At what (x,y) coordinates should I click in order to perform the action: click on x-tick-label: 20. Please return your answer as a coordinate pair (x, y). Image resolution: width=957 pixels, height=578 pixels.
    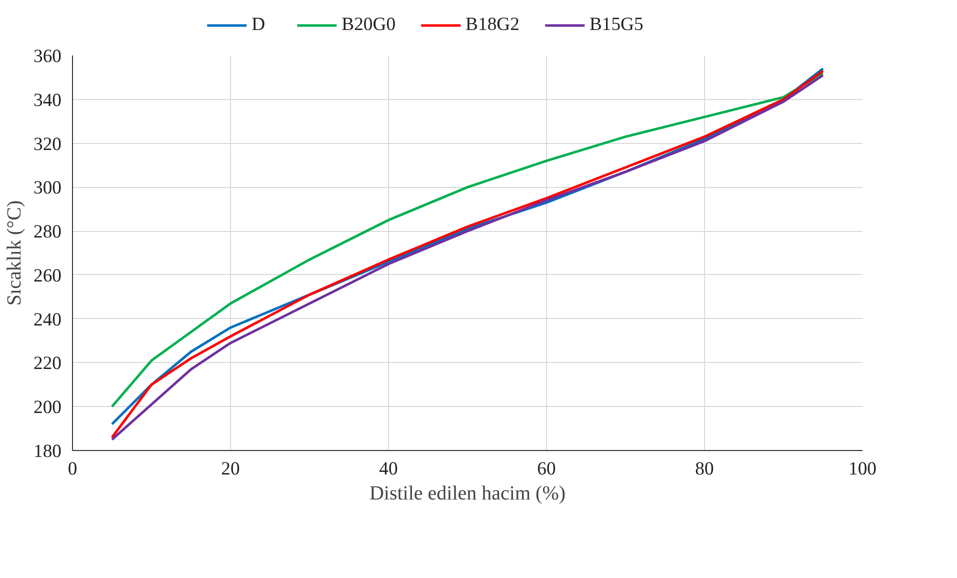
    Looking at the image, I should click on (230, 469).